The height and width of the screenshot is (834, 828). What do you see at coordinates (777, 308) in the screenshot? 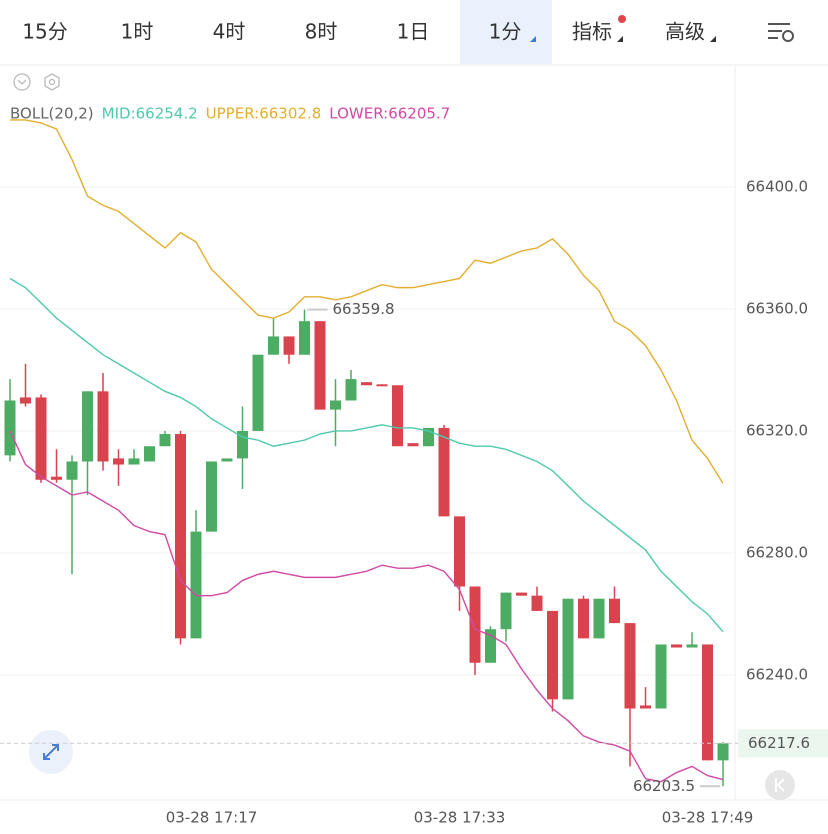
I see `y-tick-label: 66360.0` at bounding box center [777, 308].